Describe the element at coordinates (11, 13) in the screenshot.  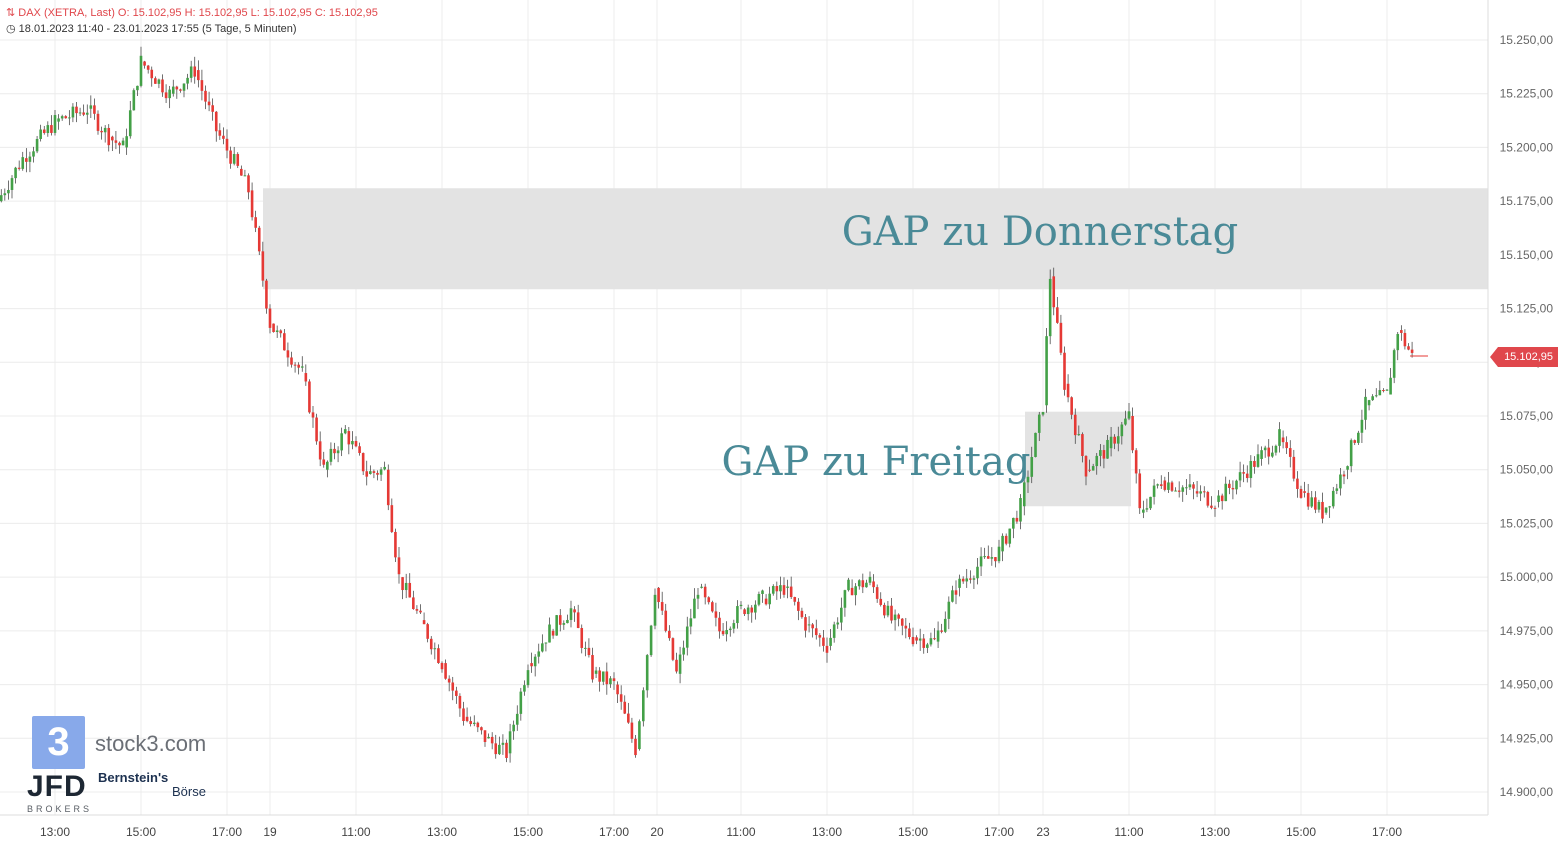
I see `chart-type-icon: ⇅` at that location.